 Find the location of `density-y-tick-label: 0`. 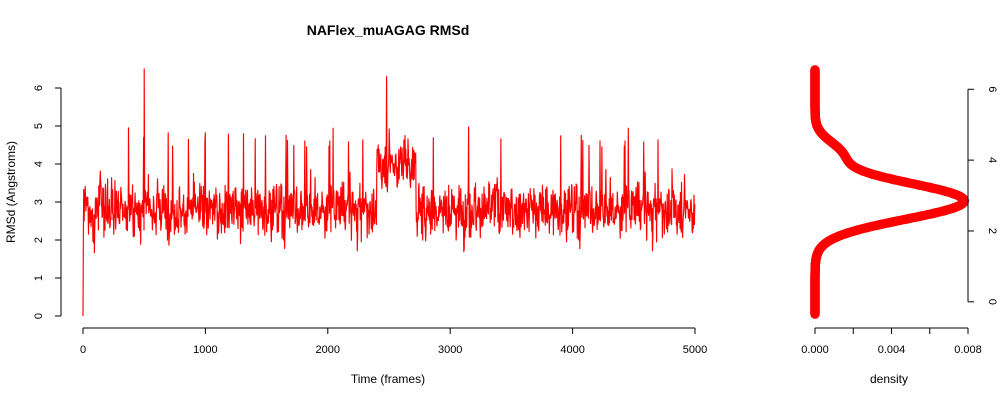

density-y-tick-label: 0 is located at coordinates (992, 302).